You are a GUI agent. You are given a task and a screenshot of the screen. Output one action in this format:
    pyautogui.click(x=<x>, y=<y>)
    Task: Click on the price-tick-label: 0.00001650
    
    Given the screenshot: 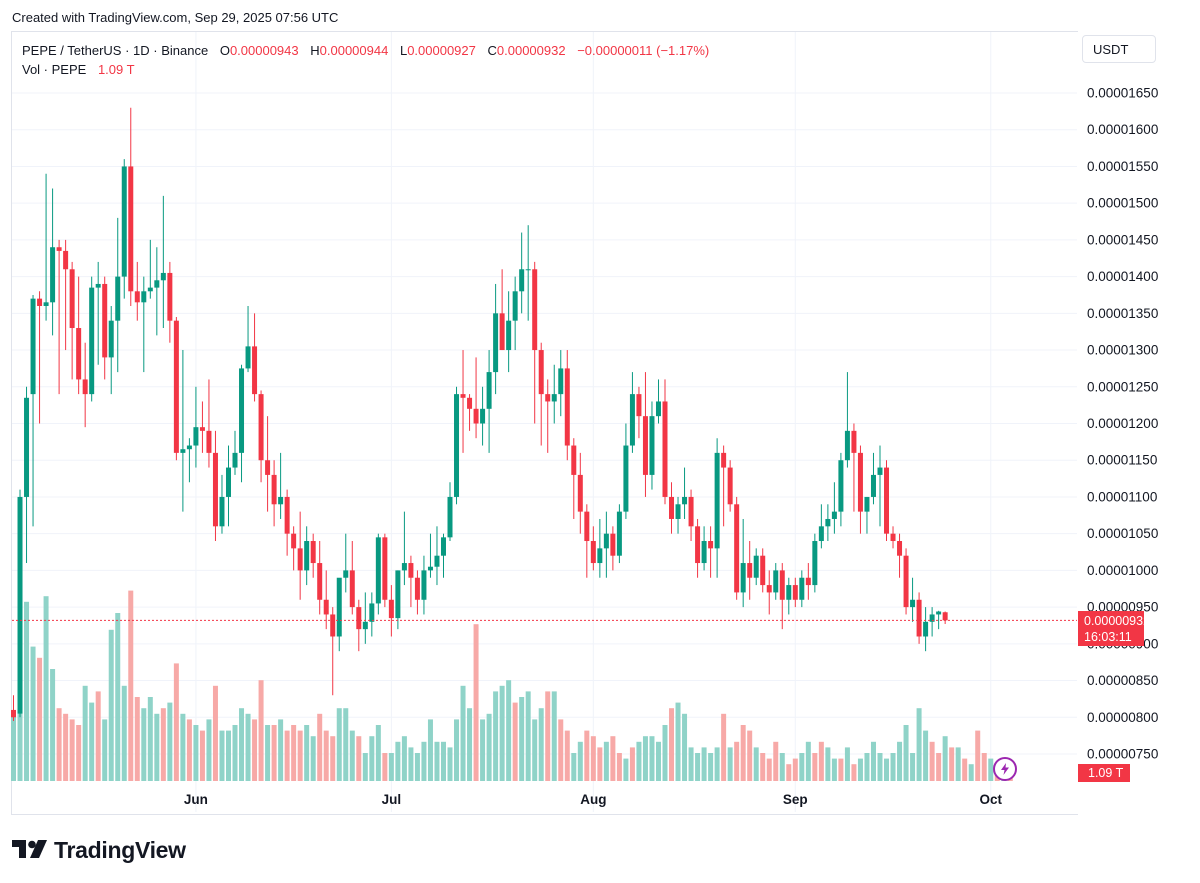 What is the action you would take?
    pyautogui.click(x=1122, y=93)
    